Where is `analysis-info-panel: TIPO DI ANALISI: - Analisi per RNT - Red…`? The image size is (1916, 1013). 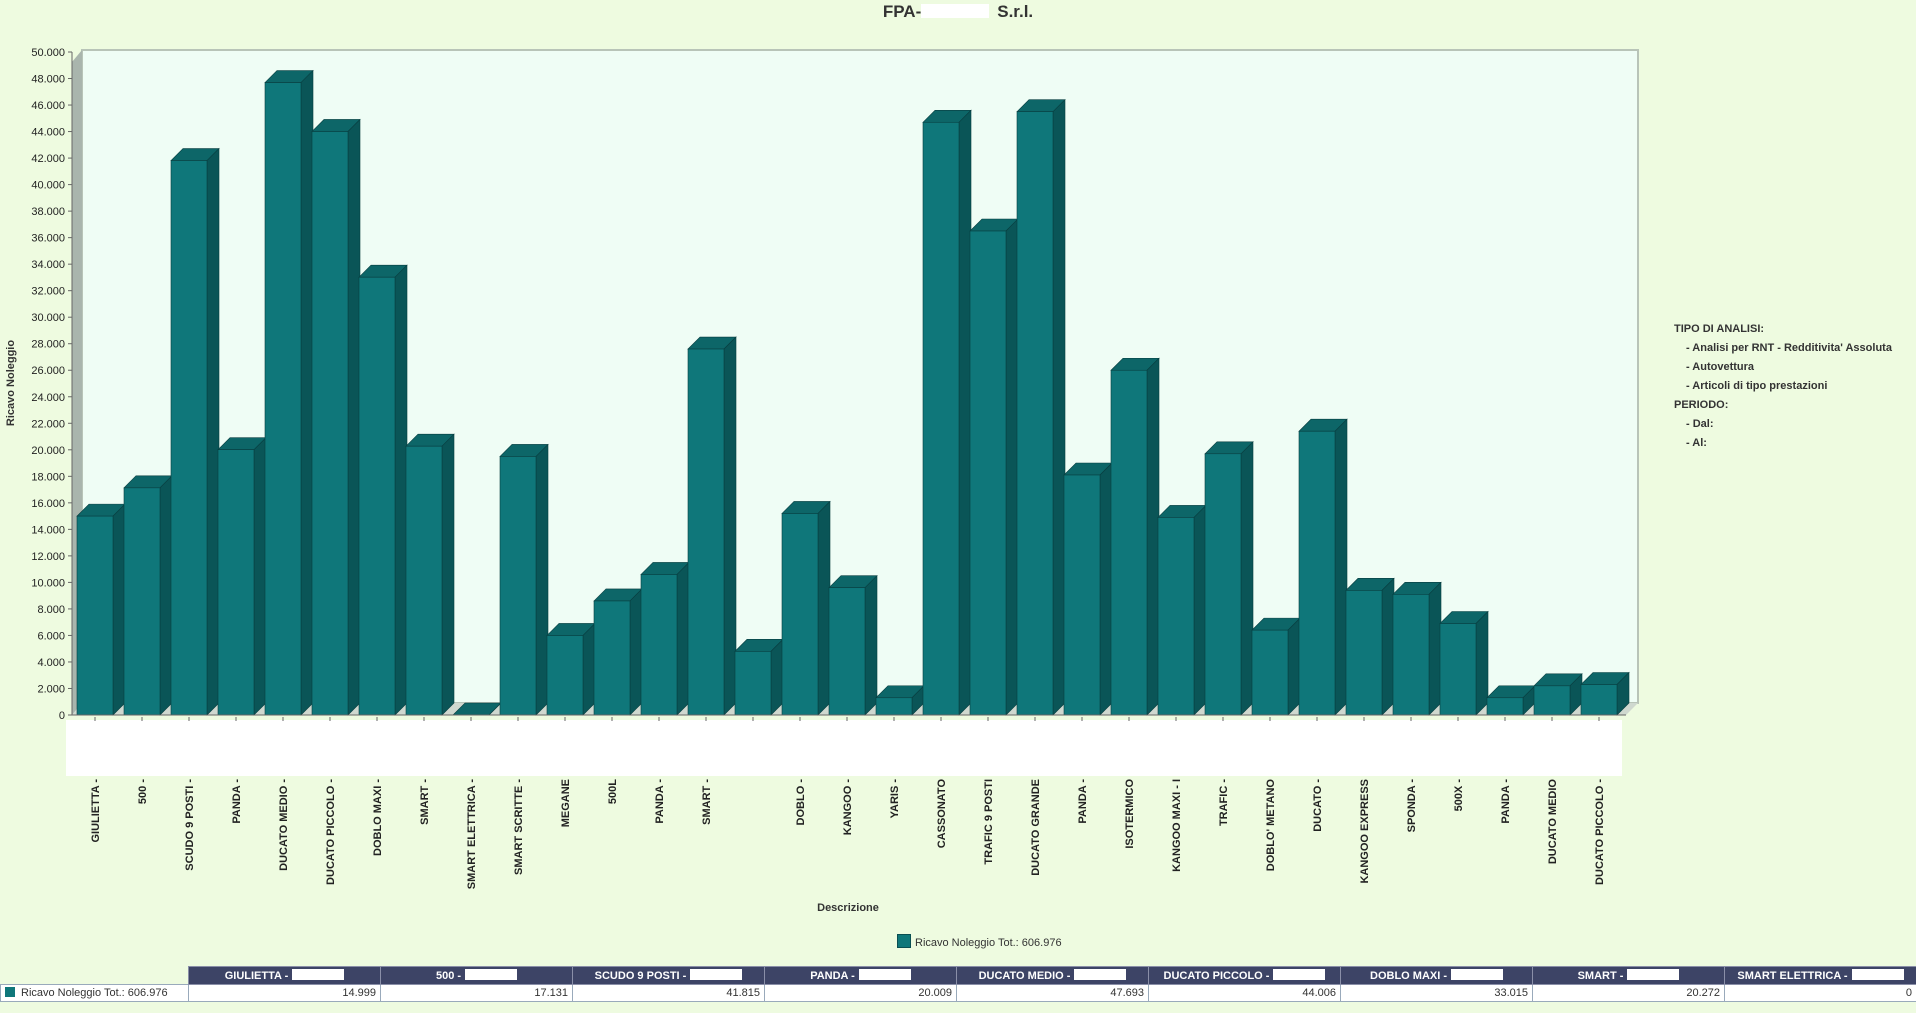
analysis-info-panel: TIPO DI ANALISI: - Analisi per RNT - Red… is located at coordinates (1783, 386).